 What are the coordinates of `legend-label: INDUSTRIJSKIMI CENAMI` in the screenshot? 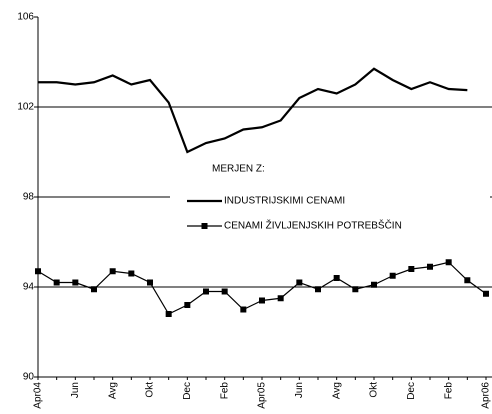 It's located at (284, 201).